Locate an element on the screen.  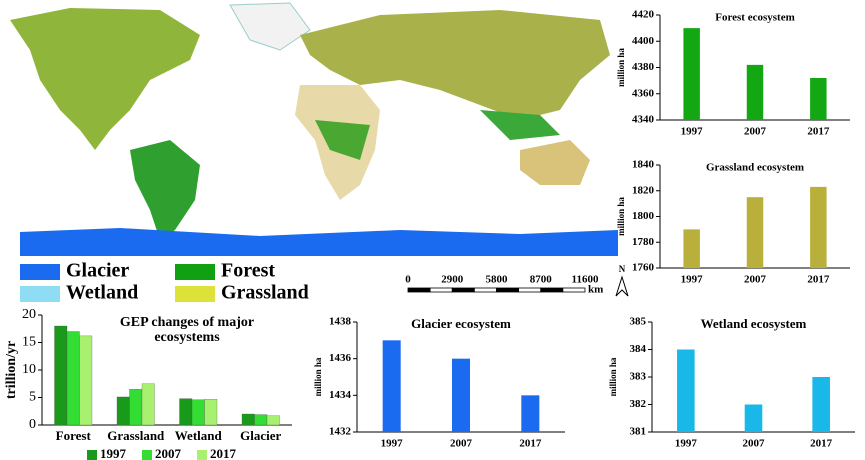
y-tick-label: 15 is located at coordinates (29, 342).